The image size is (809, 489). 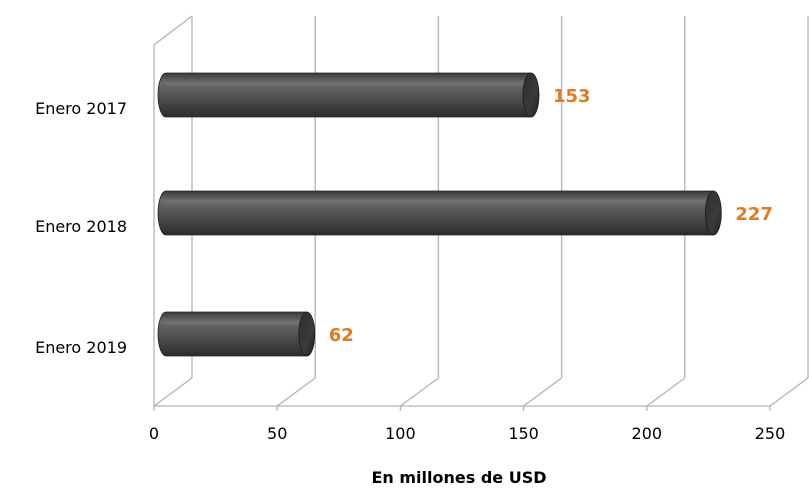 I want to click on category-label: Enero 2019, so click(x=81, y=347).